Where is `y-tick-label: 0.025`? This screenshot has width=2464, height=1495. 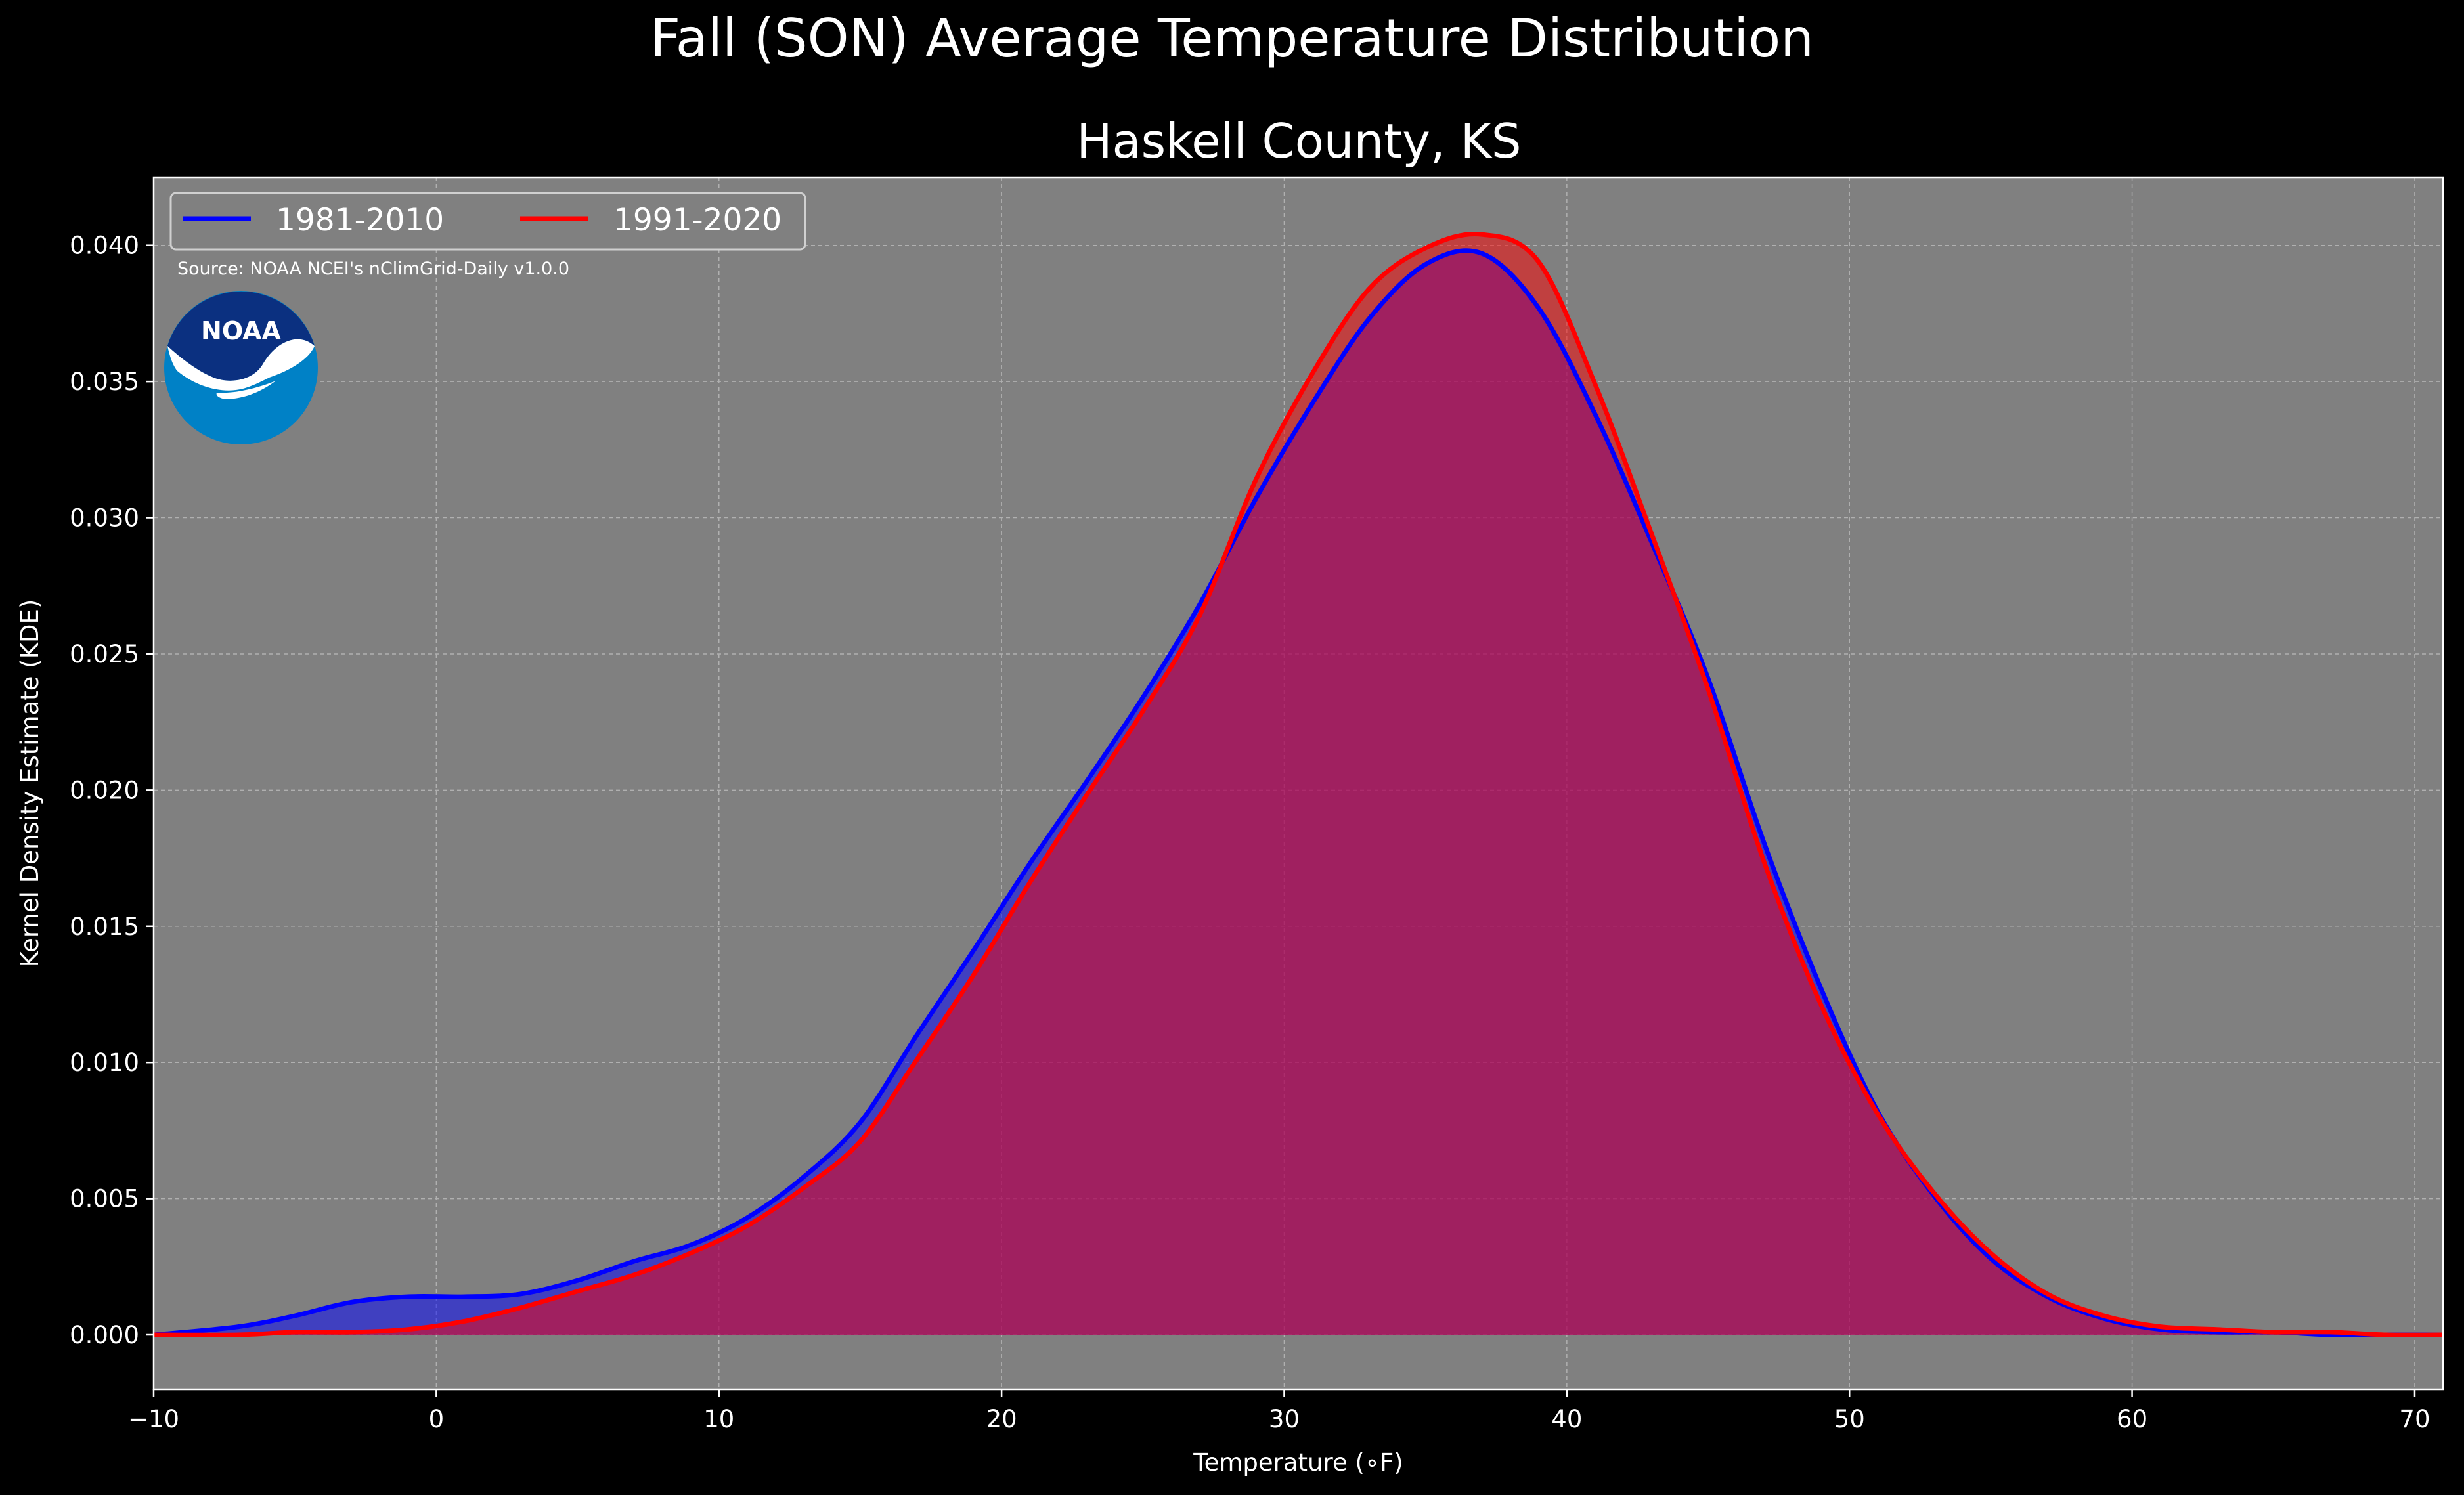
y-tick-label: 0.025 is located at coordinates (104, 654).